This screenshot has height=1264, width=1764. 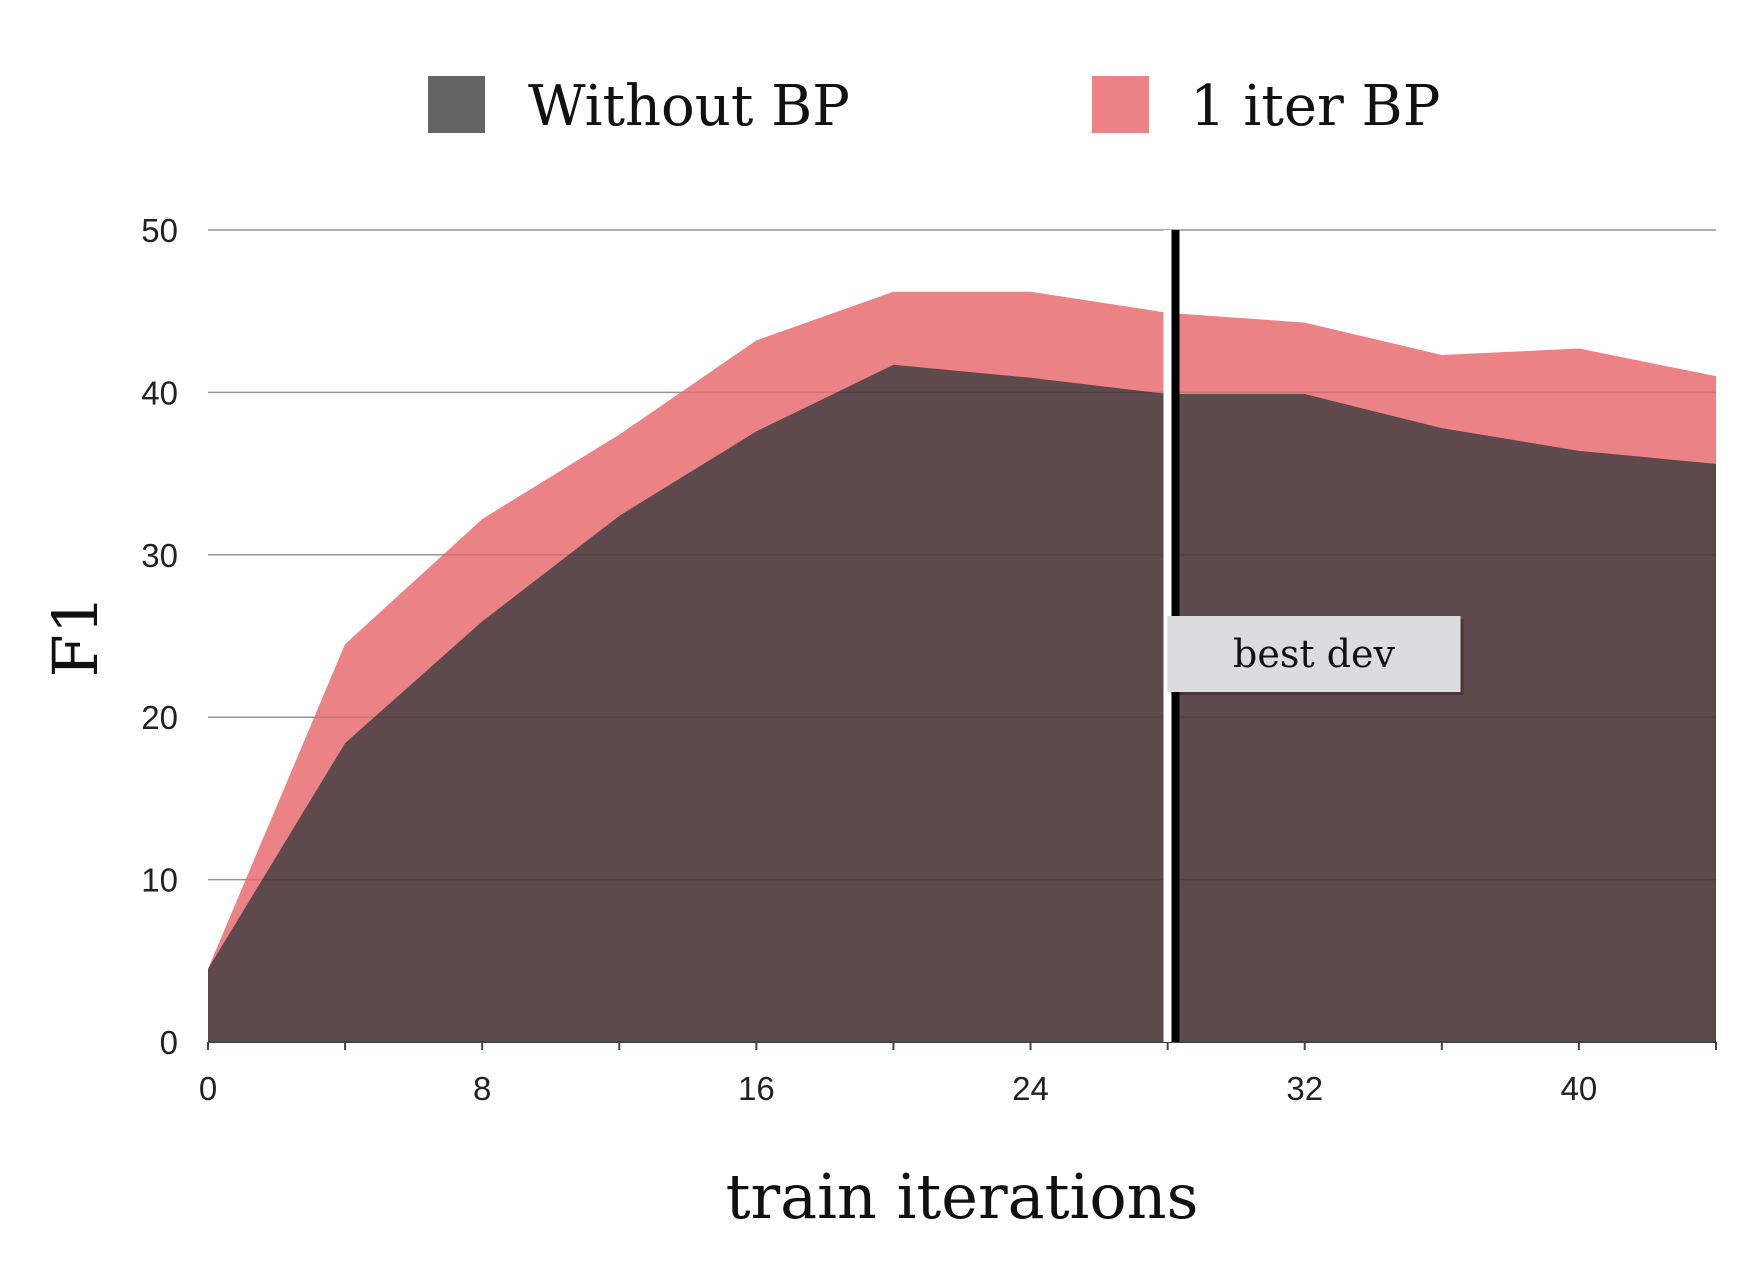 What do you see at coordinates (75, 636) in the screenshot?
I see `y-axis-title: F1` at bounding box center [75, 636].